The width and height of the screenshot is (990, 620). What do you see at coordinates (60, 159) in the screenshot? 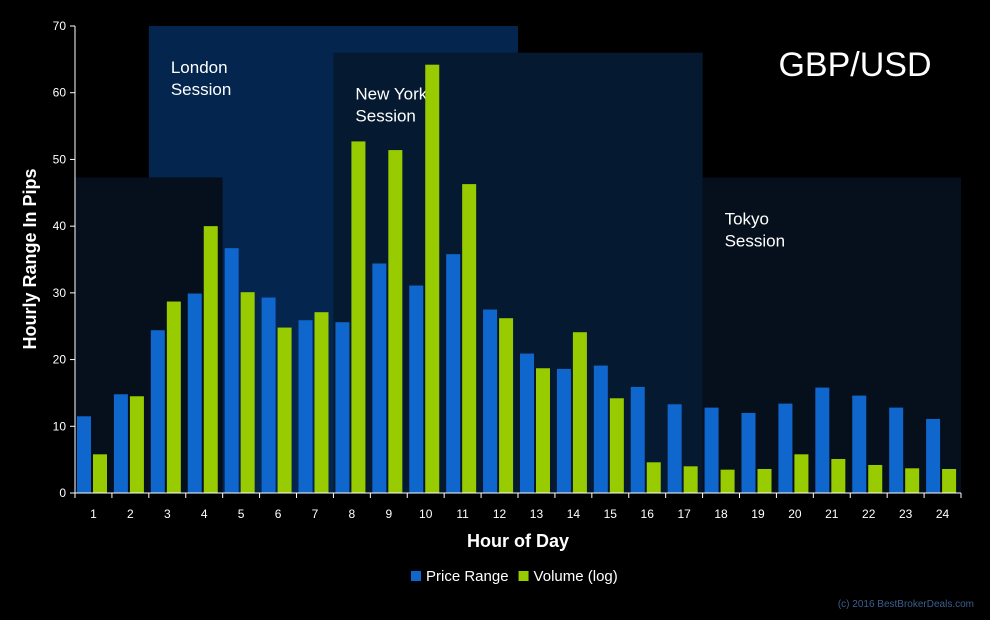
I see `y-tick-label: 50` at bounding box center [60, 159].